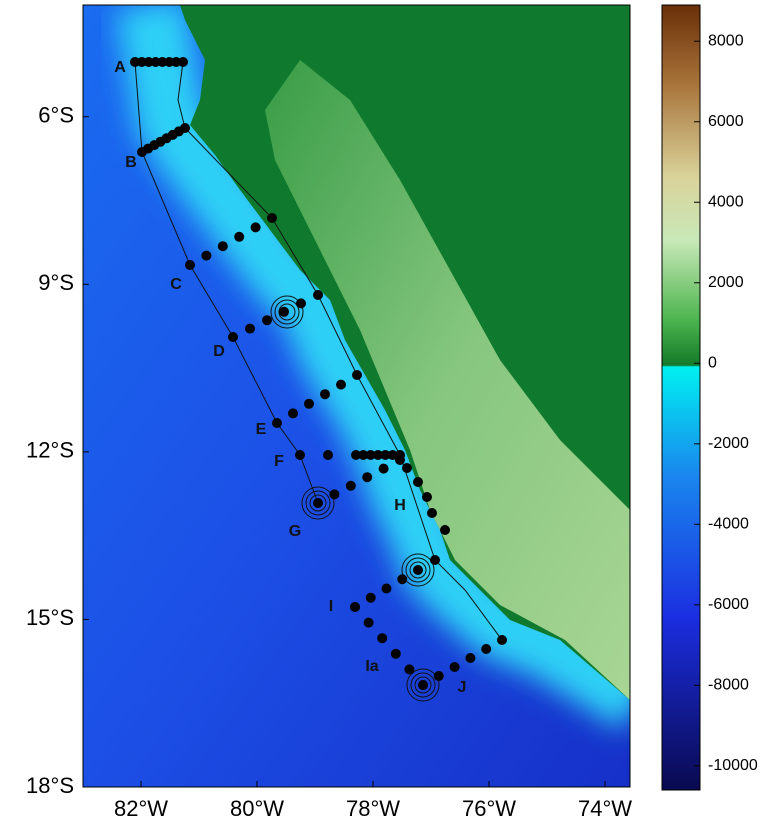 This screenshot has width=771, height=830. Describe the element at coordinates (605, 808) in the screenshot. I see `x-tick-label: 74°W` at that location.